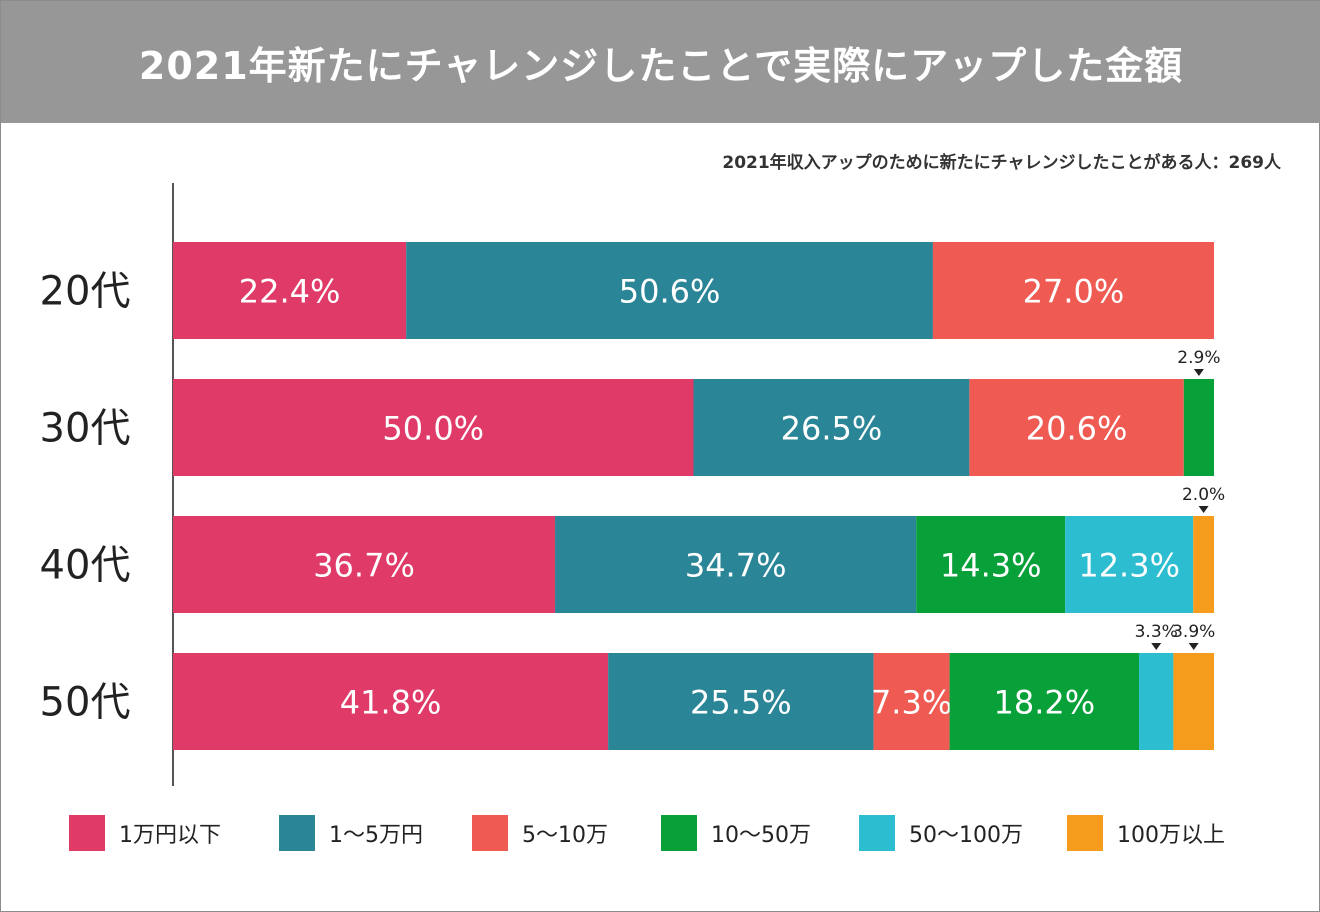 Image resolution: width=1320 pixels, height=912 pixels. I want to click on data-label: 18.2%, so click(1044, 703).